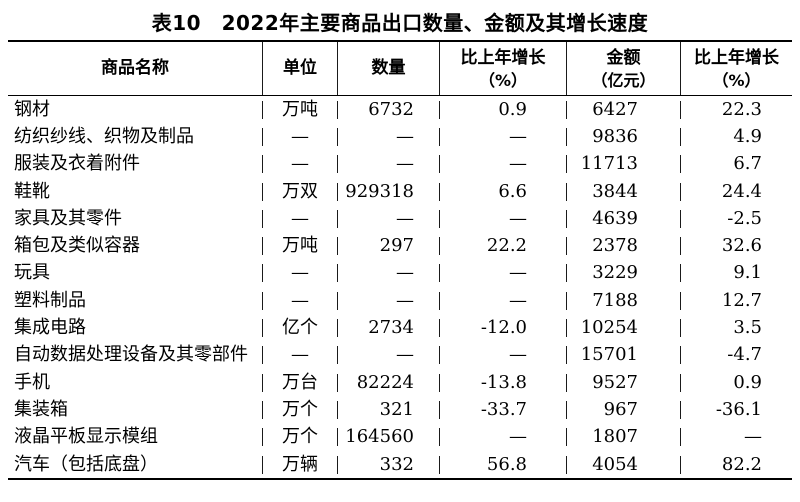 The width and height of the screenshot is (800, 502). What do you see at coordinates (400, 23) in the screenshot?
I see `table-title: 表10 2022年主要商品出口数量、金额及其增长速度` at bounding box center [400, 23].